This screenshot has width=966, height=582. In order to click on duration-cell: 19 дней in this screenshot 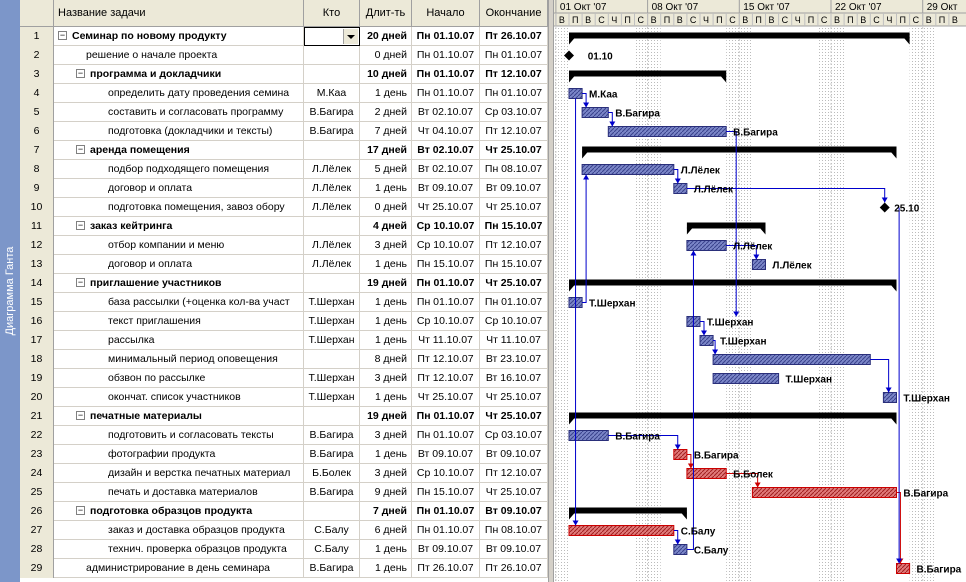, I will do `click(386, 283)`.